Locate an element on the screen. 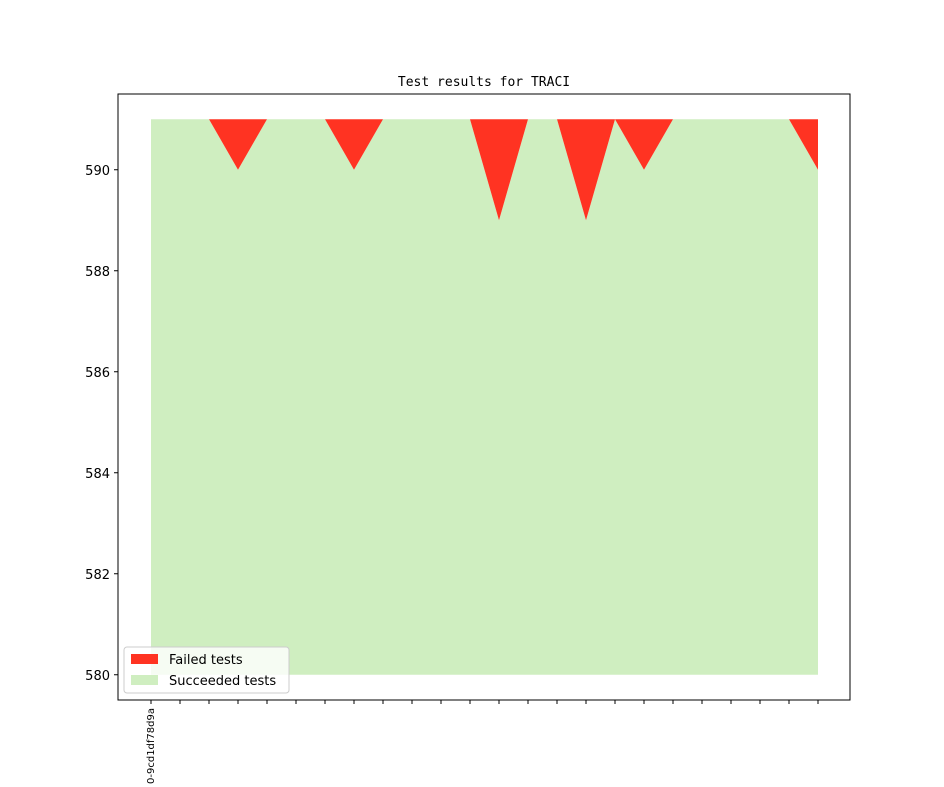 The width and height of the screenshot is (944, 787). y-tick-label: 586 is located at coordinates (97, 373).